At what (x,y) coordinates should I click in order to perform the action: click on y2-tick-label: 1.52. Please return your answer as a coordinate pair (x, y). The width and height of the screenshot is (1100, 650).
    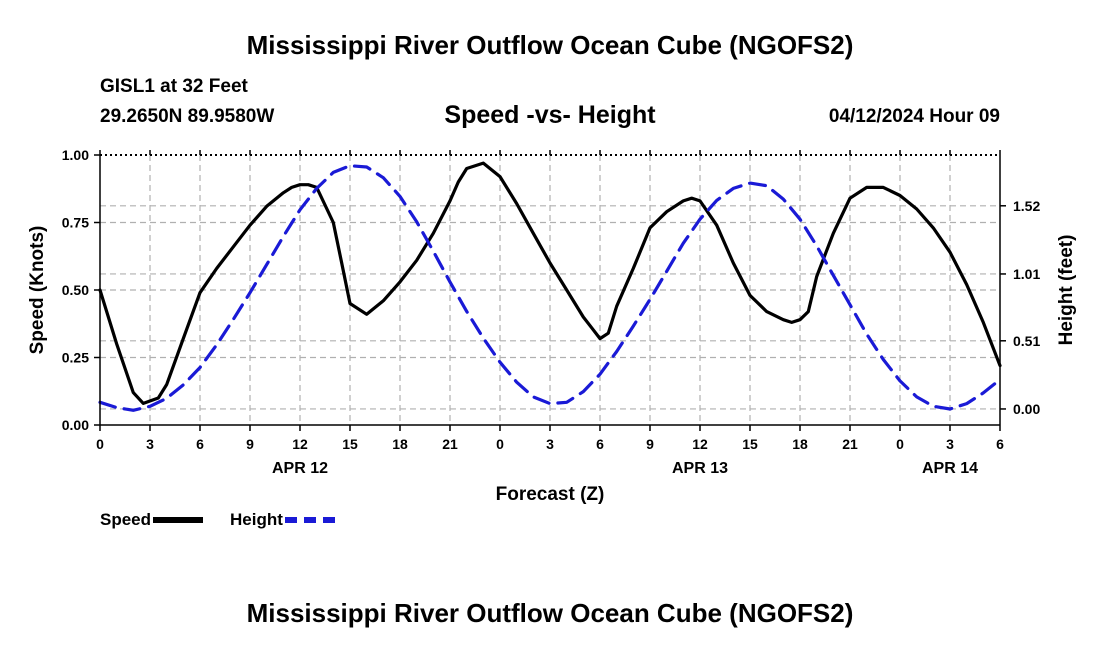
    Looking at the image, I should click on (1026, 206).